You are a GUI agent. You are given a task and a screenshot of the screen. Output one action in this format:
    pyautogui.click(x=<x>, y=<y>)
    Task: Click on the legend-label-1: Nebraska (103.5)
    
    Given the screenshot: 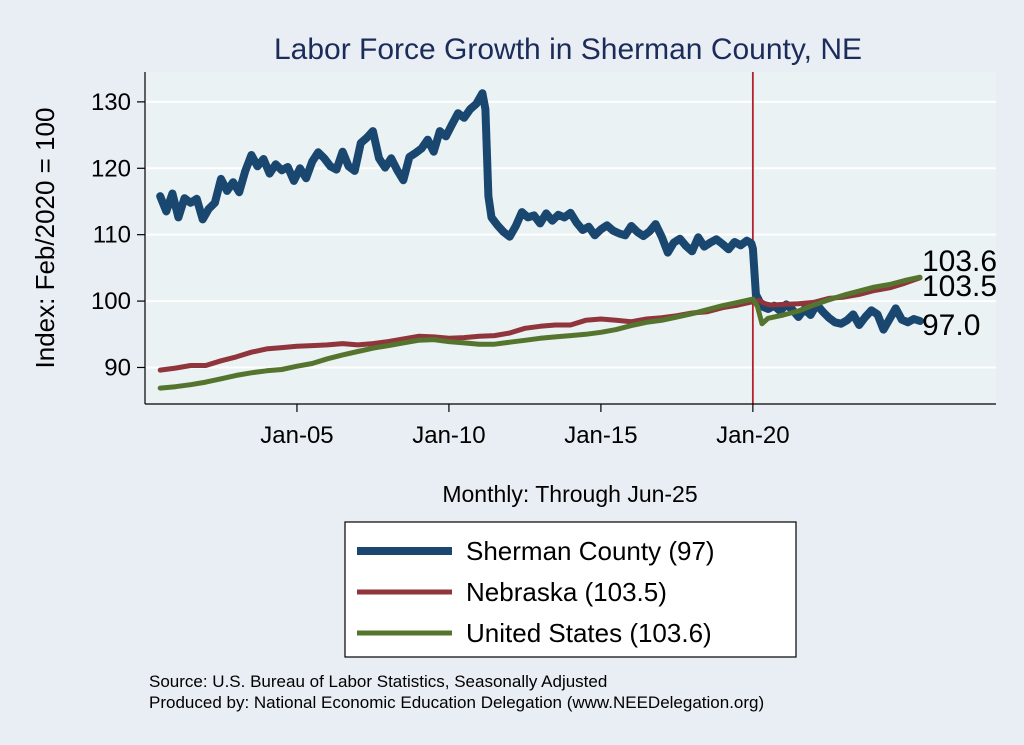 What is the action you would take?
    pyautogui.click(x=566, y=592)
    